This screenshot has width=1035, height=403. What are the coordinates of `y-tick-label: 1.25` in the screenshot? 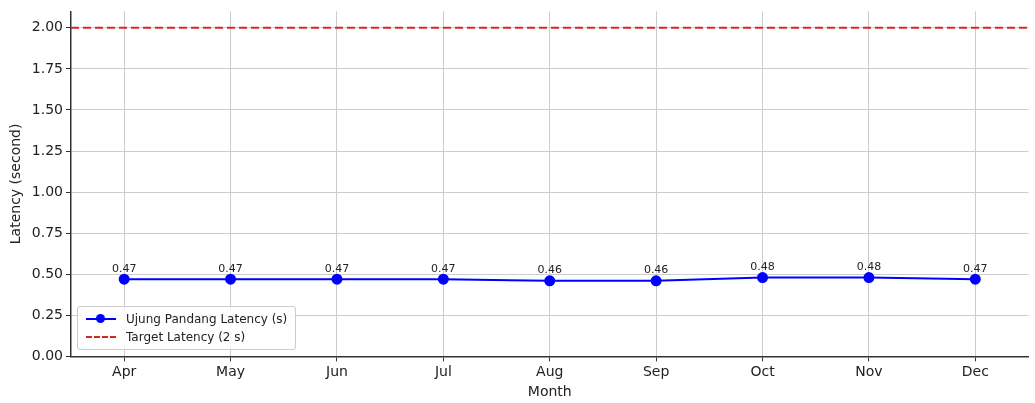 It's located at (47, 149).